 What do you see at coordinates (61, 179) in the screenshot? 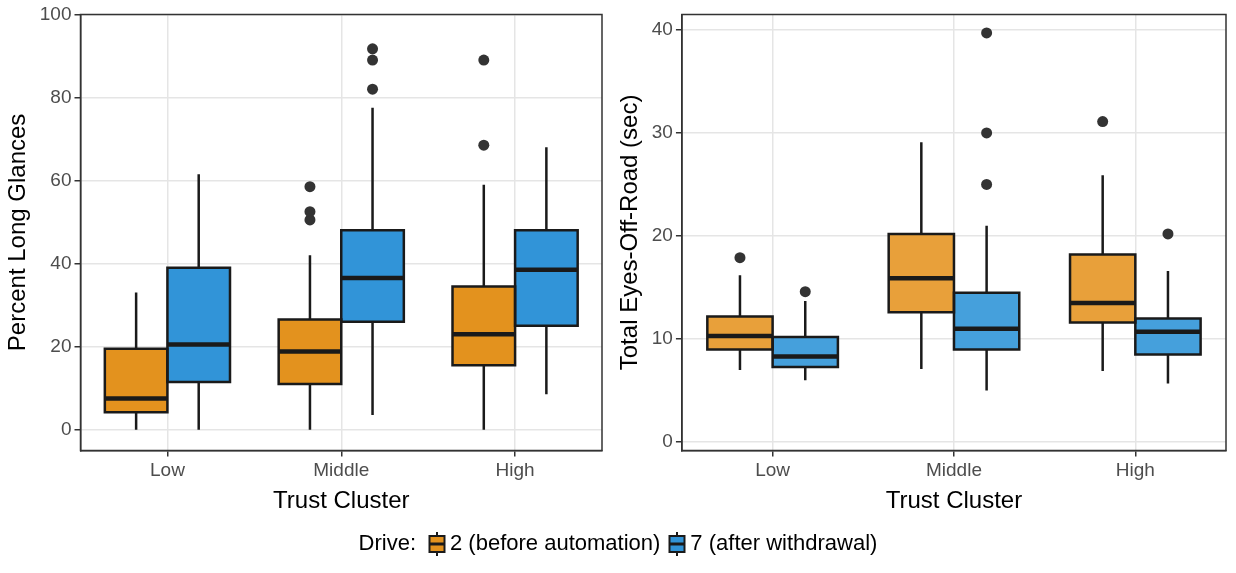
I see `y-tick-label: 60` at bounding box center [61, 179].